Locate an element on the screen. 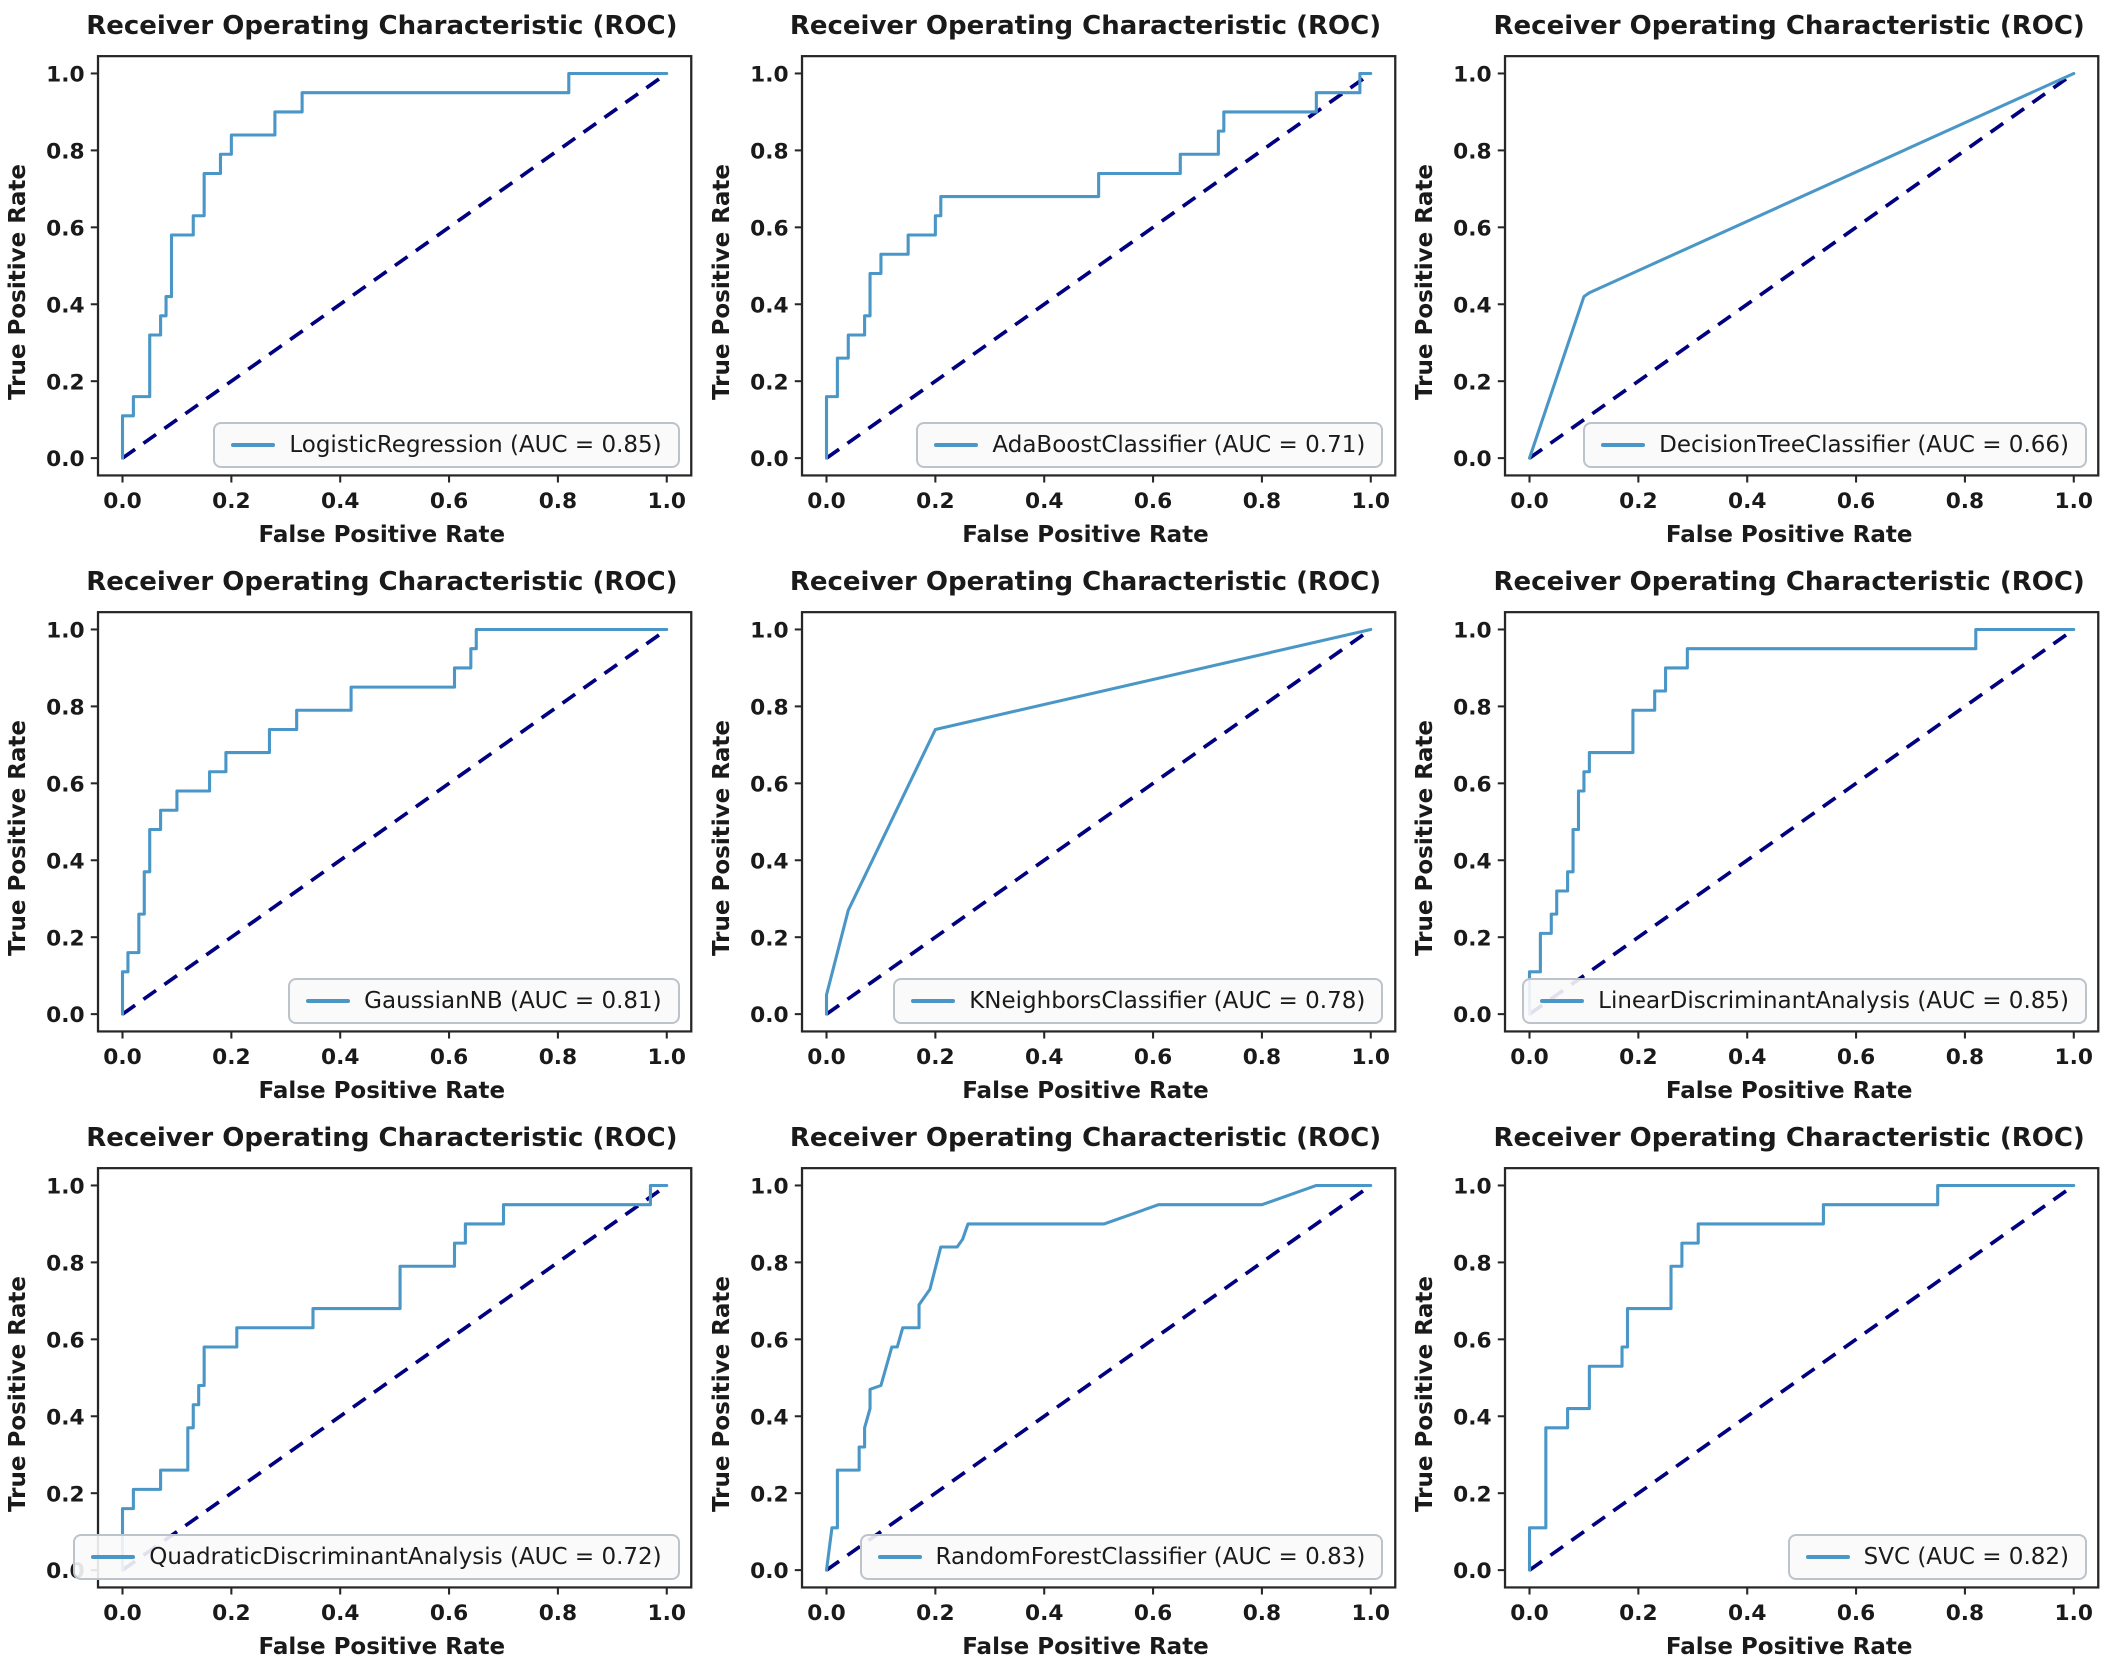 This screenshot has height=1668, width=2111. legend-label: DecisionTreeClassifier (AUC = 0.66) is located at coordinates (1864, 445).